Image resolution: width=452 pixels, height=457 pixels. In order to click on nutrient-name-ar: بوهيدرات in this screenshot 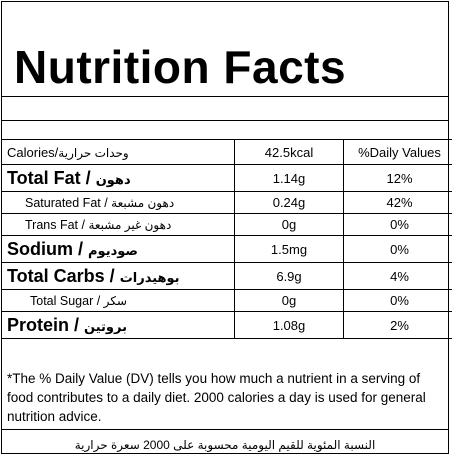, I will do `click(149, 277)`.